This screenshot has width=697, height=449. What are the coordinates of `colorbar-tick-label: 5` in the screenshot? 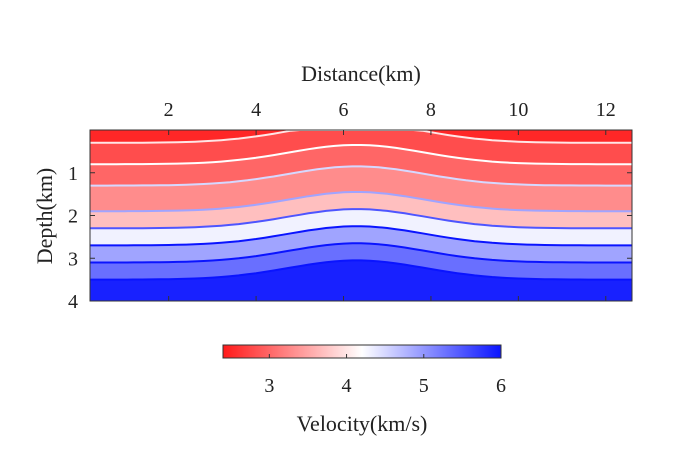 It's located at (424, 386).